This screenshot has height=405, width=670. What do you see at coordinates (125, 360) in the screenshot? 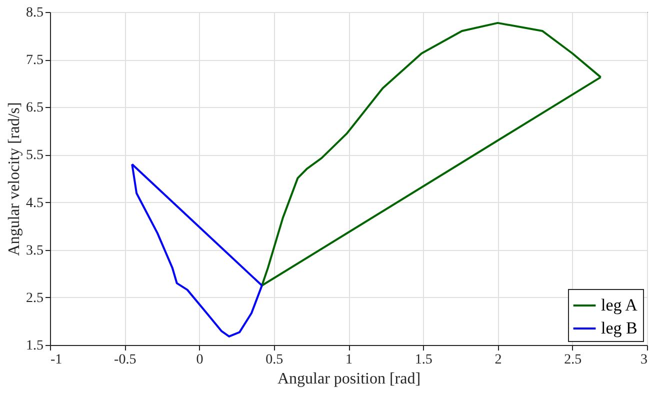
I see `x-tick-label: -0.5` at bounding box center [125, 360].